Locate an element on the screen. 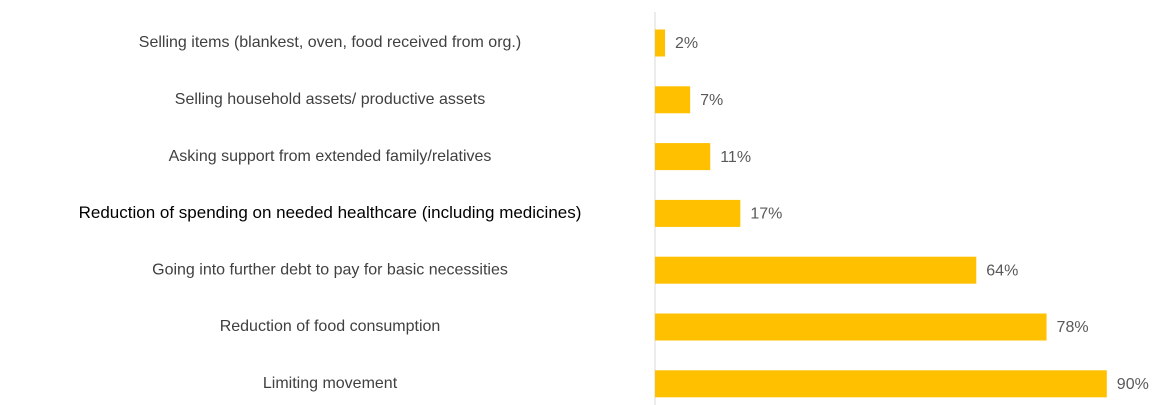 The image size is (1169, 405). category-label: Limiting movement is located at coordinates (330, 383).